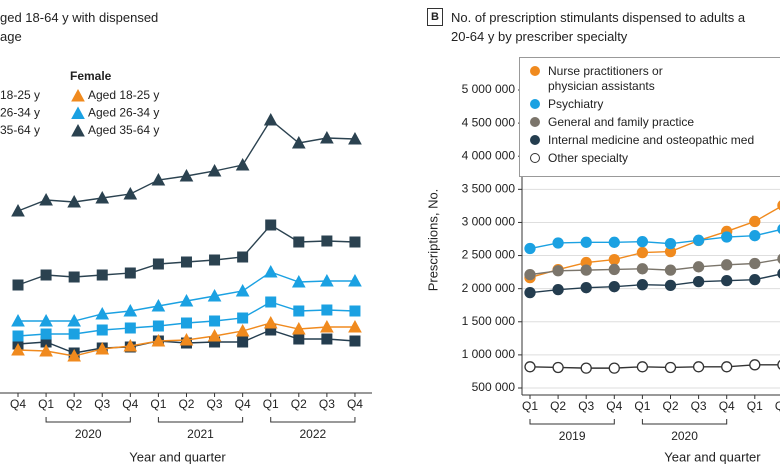 The image size is (780, 470). I want to click on legend-entry: Internal medicine and osteopathic med, so click(655, 140).